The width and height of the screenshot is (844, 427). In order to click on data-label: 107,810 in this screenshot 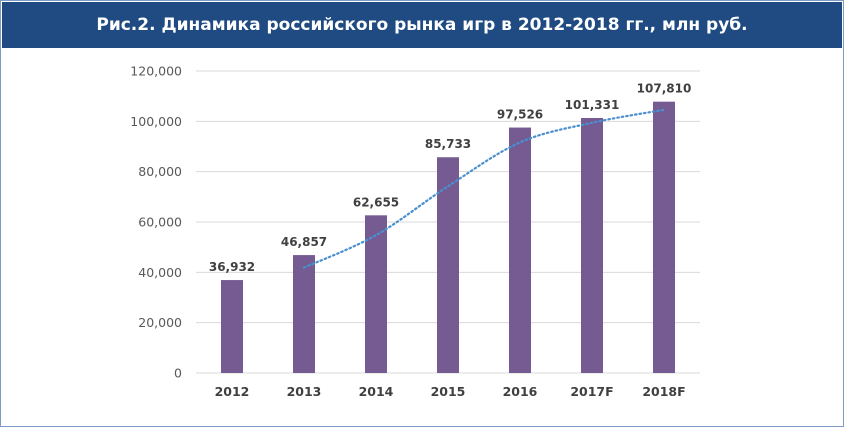, I will do `click(664, 89)`.